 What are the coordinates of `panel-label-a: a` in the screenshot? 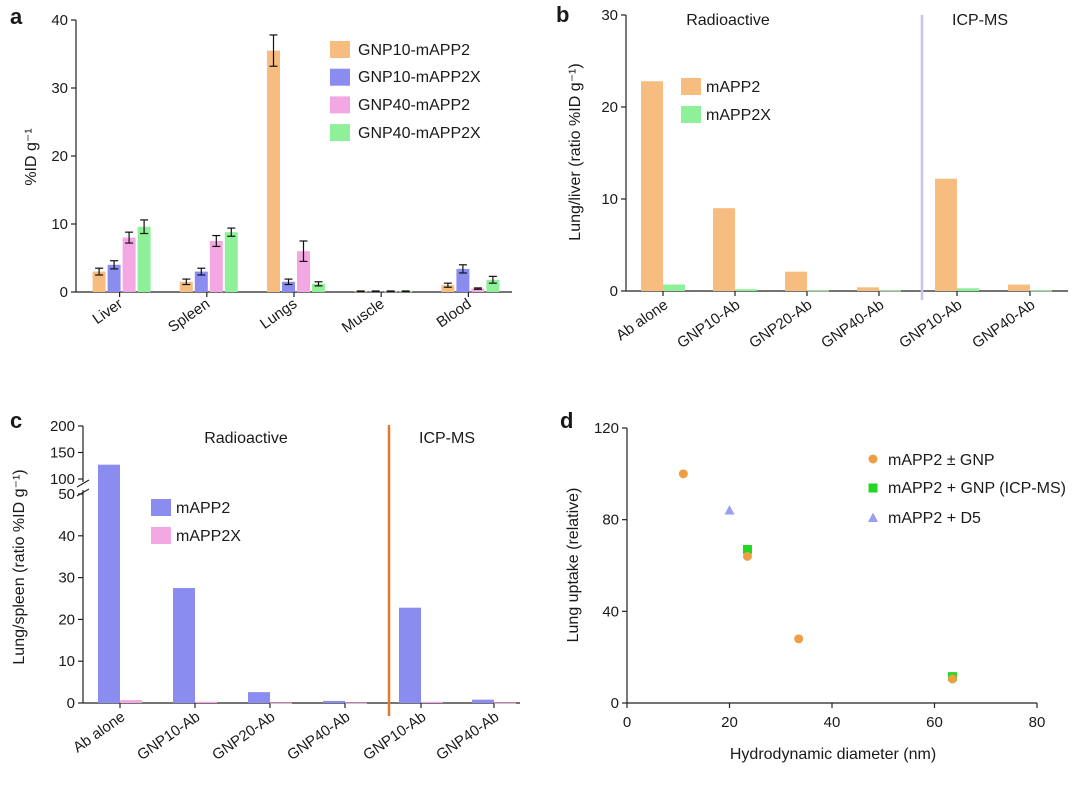 It's located at (16, 16).